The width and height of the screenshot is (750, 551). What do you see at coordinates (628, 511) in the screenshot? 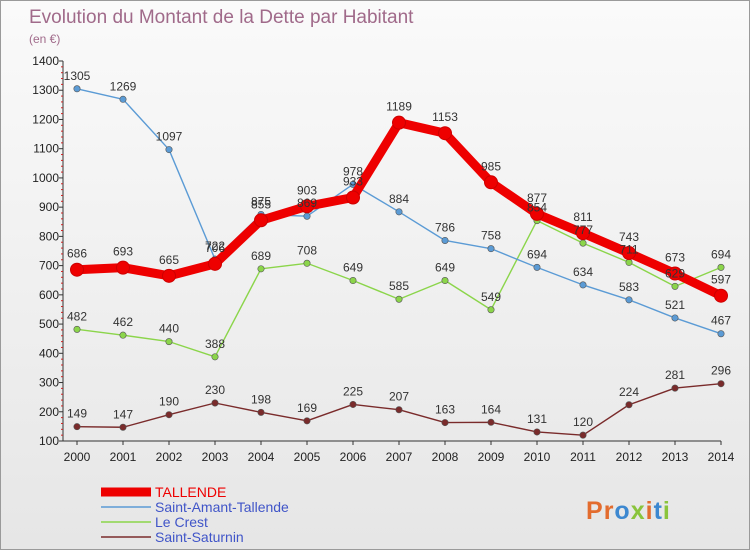
I see `logo-text: Proxiti` at bounding box center [628, 511].